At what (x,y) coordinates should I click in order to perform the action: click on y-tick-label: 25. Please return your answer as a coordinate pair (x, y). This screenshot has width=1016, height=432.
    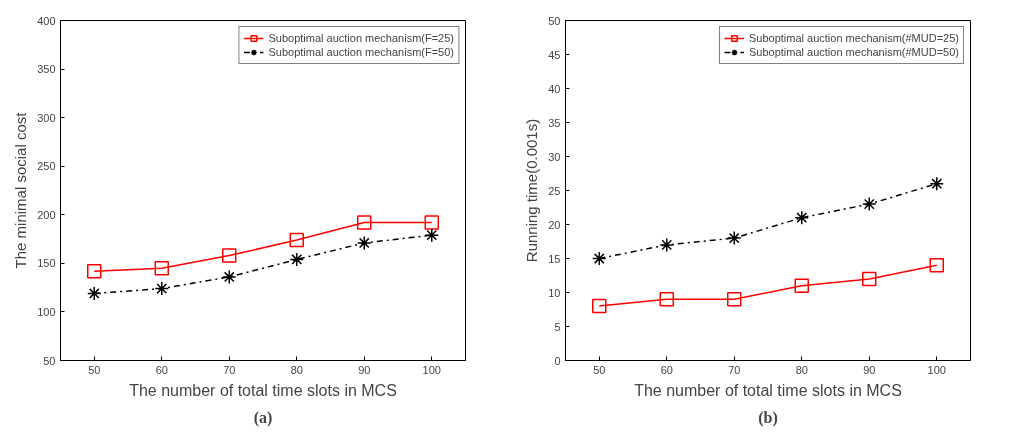
    Looking at the image, I should click on (554, 190).